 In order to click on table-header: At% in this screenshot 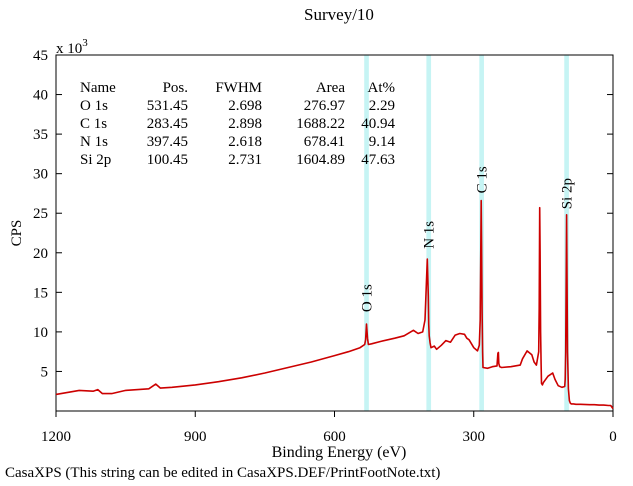, I will do `click(382, 88)`.